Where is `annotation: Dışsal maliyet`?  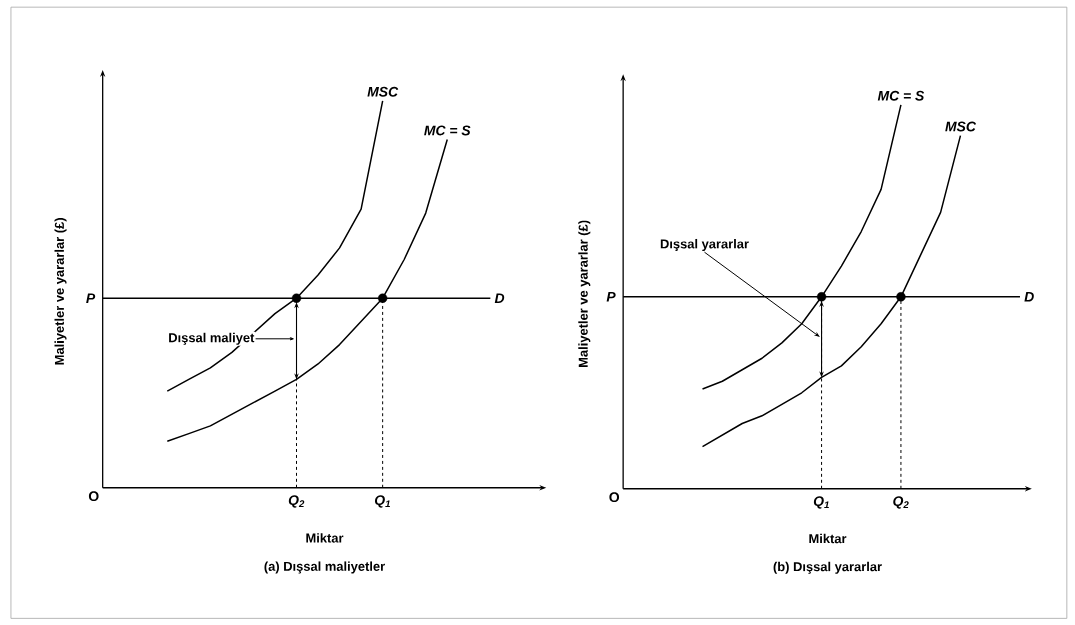 annotation: Dışsal maliyet is located at coordinates (212, 339).